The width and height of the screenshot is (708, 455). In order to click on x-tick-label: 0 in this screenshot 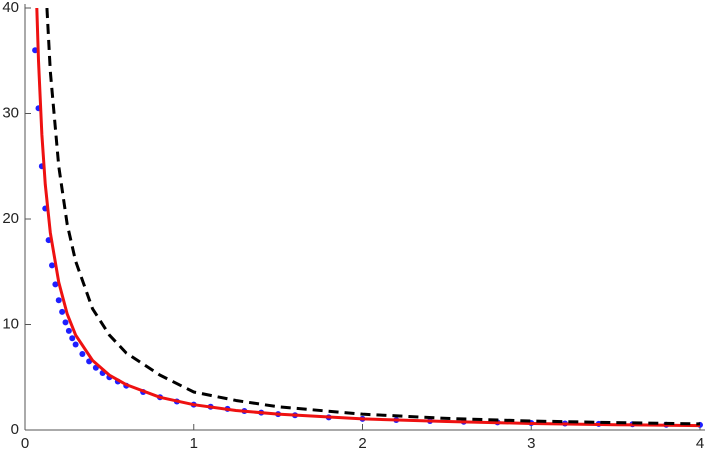, I will do `click(25, 443)`.